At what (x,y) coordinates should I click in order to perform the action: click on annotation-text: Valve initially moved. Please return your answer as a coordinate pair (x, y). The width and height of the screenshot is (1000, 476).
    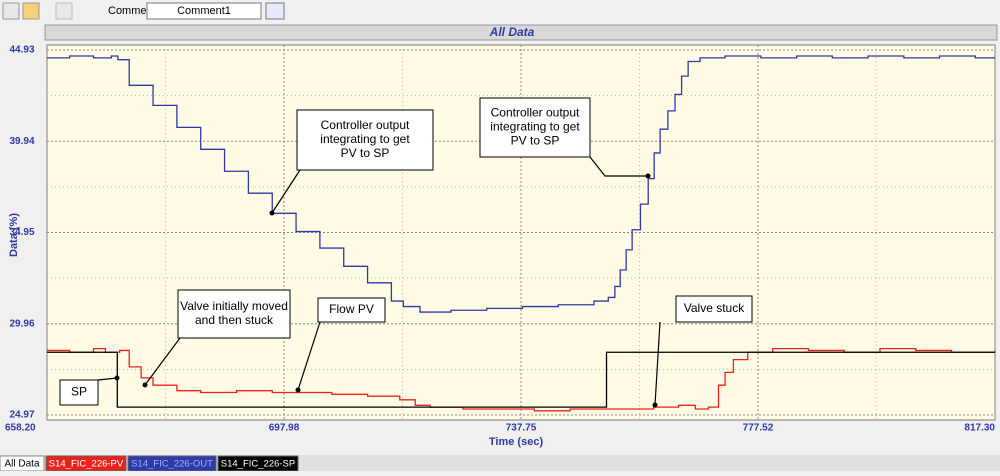
    Looking at the image, I should click on (234, 306).